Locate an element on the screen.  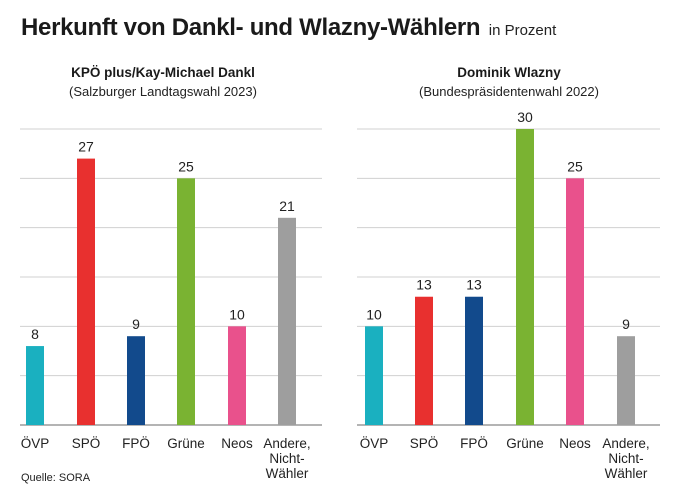
panel-subtitle-1: (Salzburger Landtagswahl 2023) is located at coordinates (163, 91).